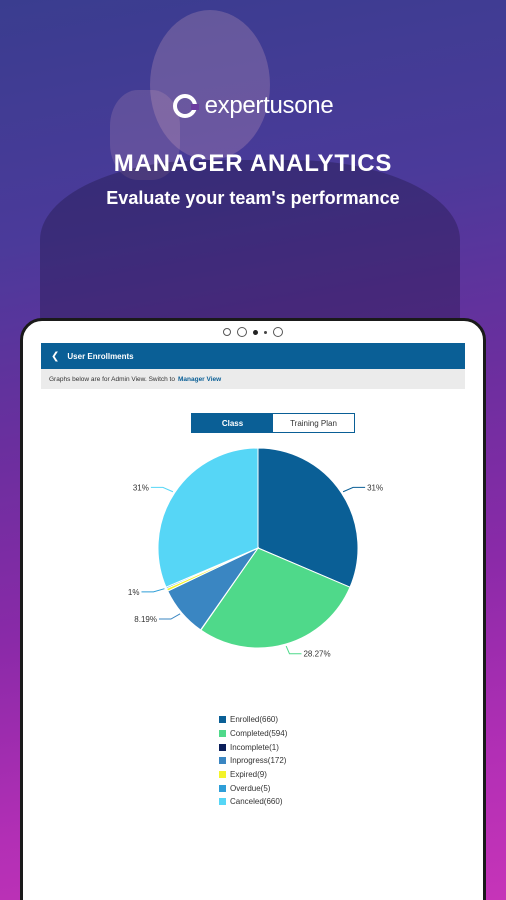  I want to click on background-face, so click(210, 85).